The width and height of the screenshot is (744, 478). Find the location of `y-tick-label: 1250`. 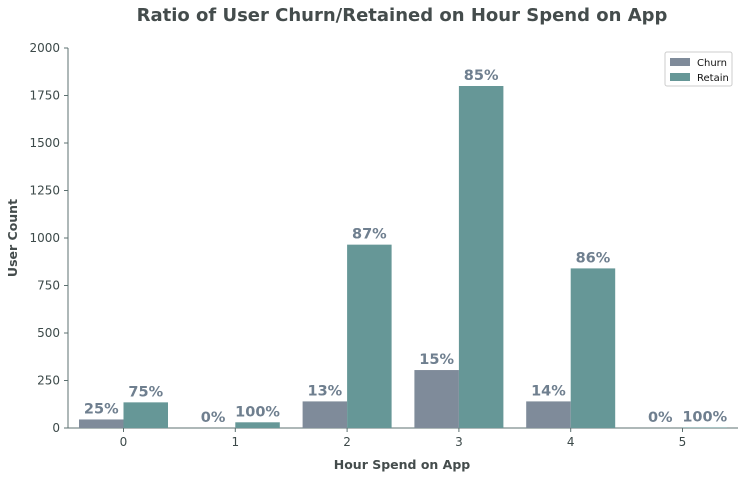

y-tick-label: 1250 is located at coordinates (44, 191).